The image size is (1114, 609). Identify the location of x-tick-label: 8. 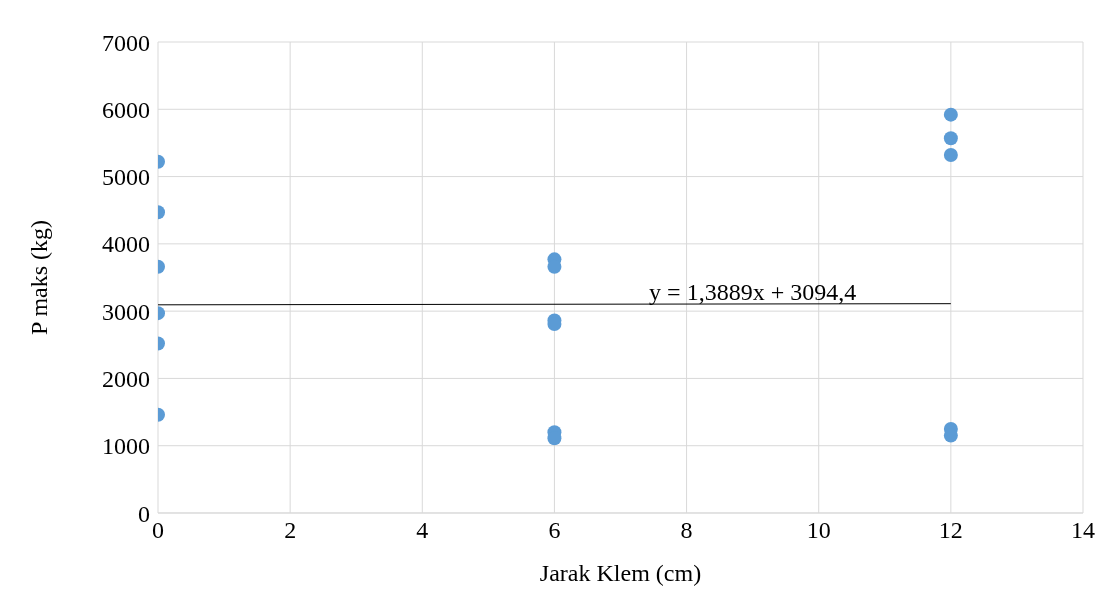
(686, 530).